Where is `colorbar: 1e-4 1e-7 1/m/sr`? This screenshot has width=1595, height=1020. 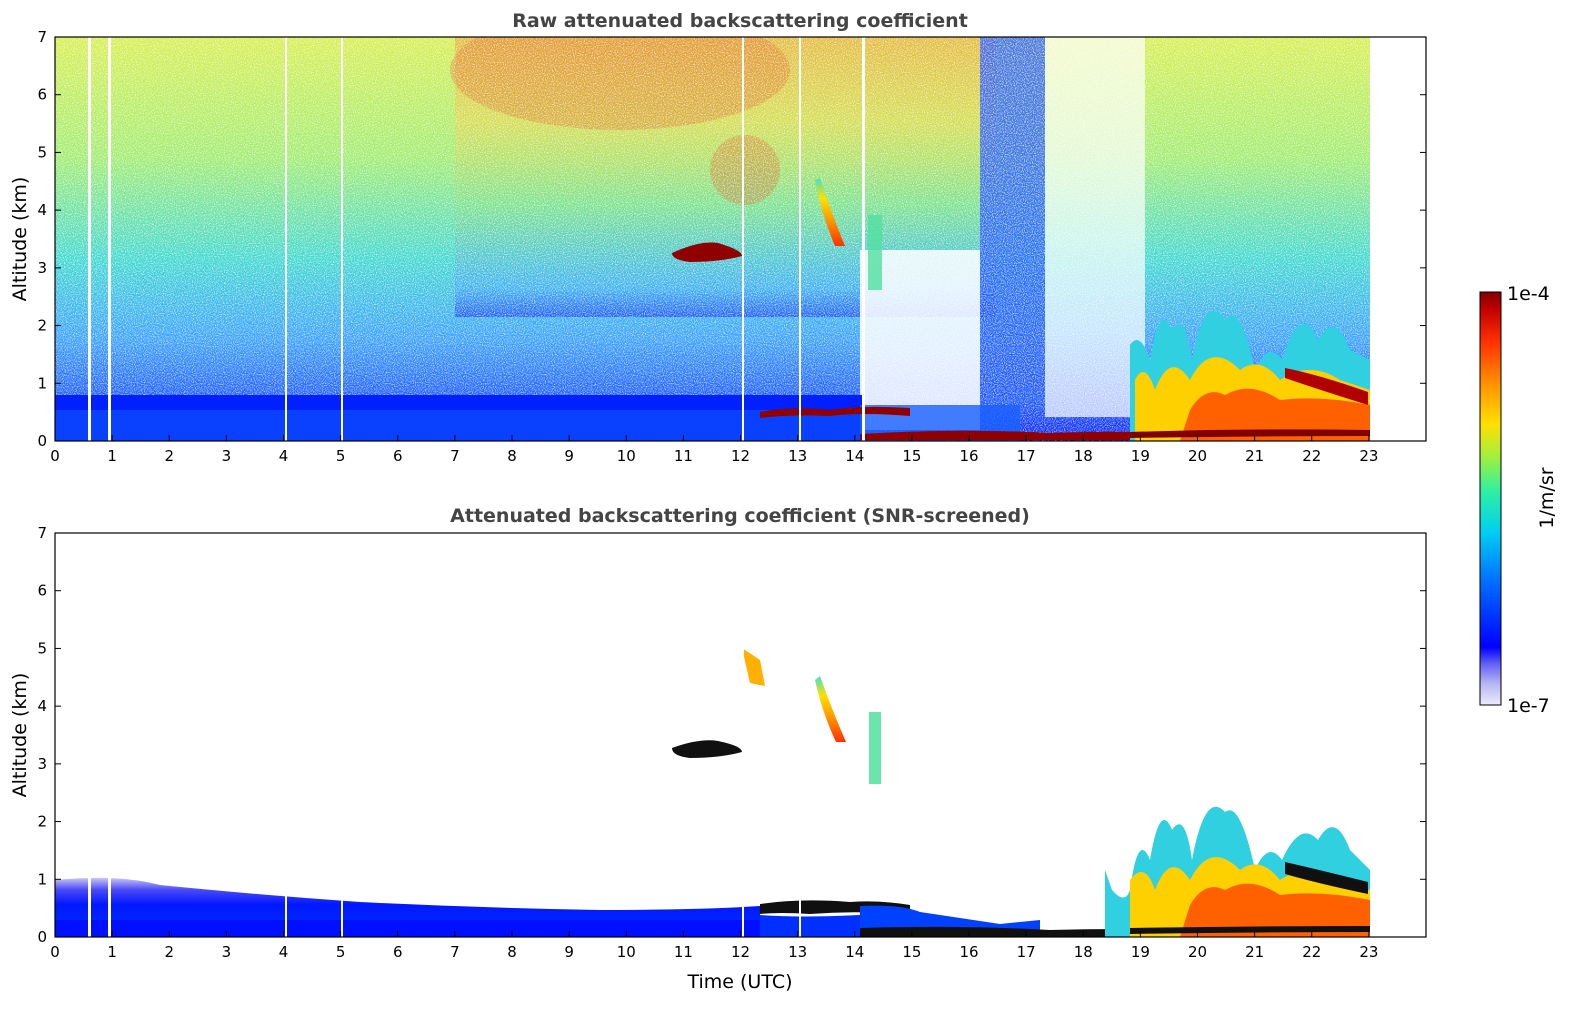 colorbar: 1e-4 1e-7 1/m/sr is located at coordinates (1518, 500).